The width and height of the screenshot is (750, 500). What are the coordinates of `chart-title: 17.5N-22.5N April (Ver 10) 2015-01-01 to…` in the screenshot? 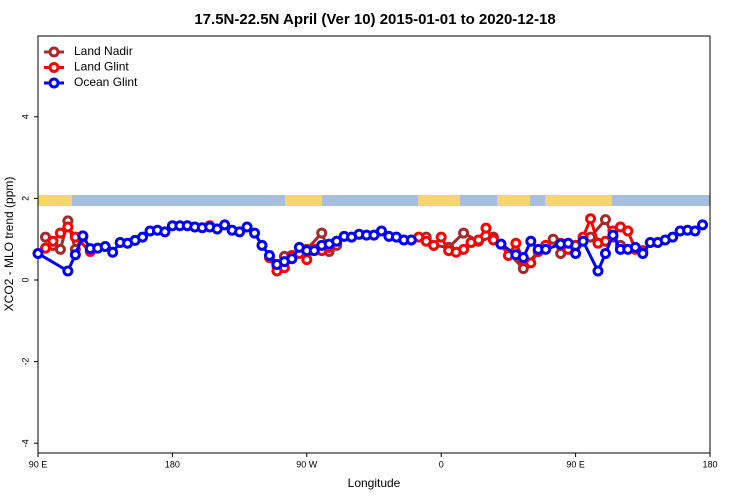 It's located at (374, 19).